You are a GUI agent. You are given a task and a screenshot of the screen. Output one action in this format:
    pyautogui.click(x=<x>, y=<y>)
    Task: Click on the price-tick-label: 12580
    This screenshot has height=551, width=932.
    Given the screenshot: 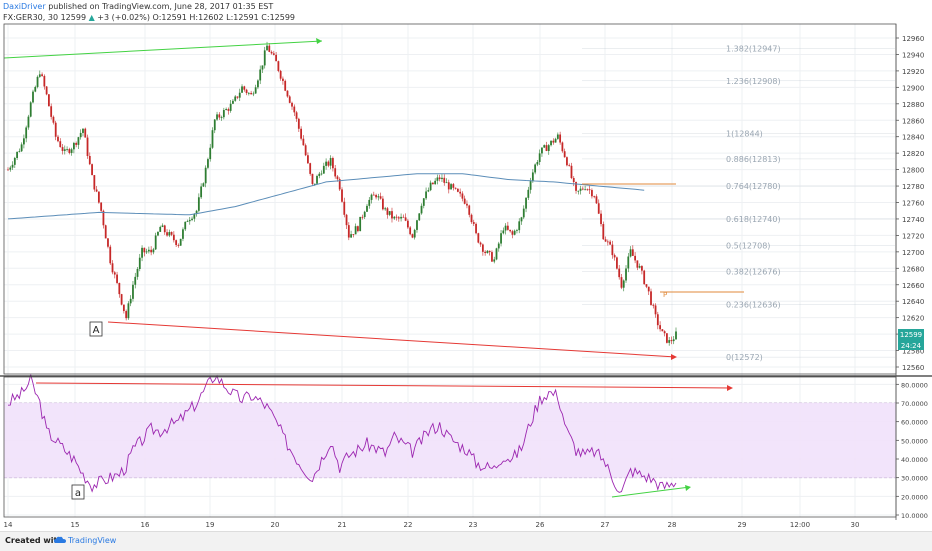 What is the action you would take?
    pyautogui.click(x=913, y=352)
    